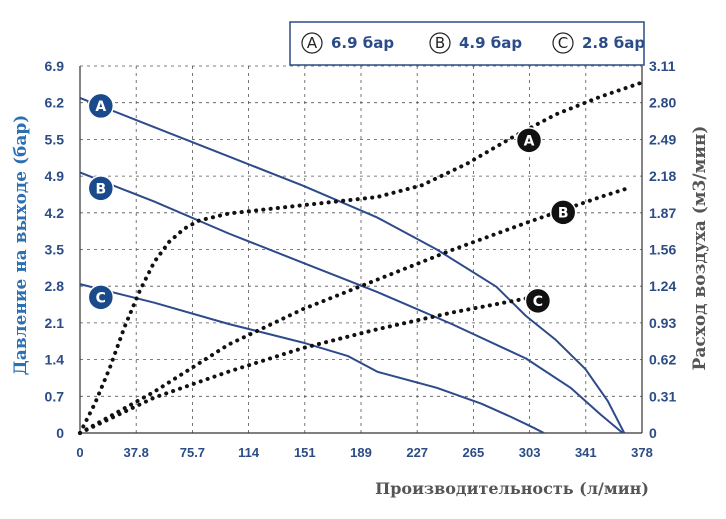 The width and height of the screenshot is (726, 519). Describe the element at coordinates (55, 250) in the screenshot. I see `y-left-tick-label: 3.5` at that location.